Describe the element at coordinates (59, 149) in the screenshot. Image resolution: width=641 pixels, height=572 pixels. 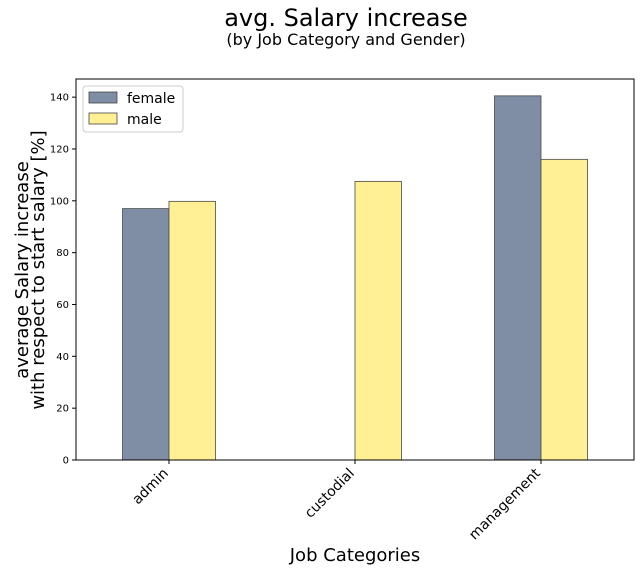
I see `y-tick-label: 120` at that location.